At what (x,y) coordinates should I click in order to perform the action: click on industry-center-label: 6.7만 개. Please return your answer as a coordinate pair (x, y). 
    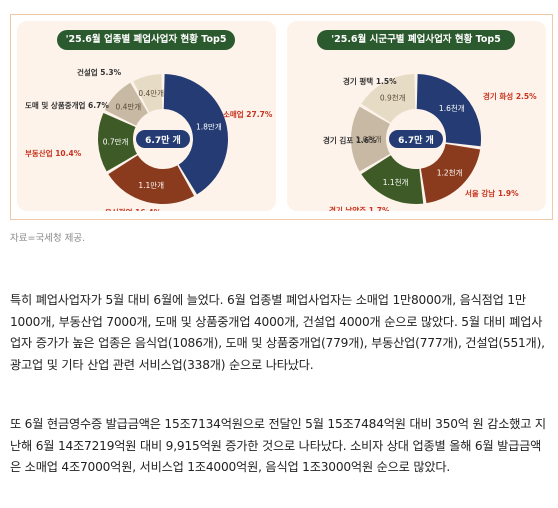
    Looking at the image, I should click on (163, 140).